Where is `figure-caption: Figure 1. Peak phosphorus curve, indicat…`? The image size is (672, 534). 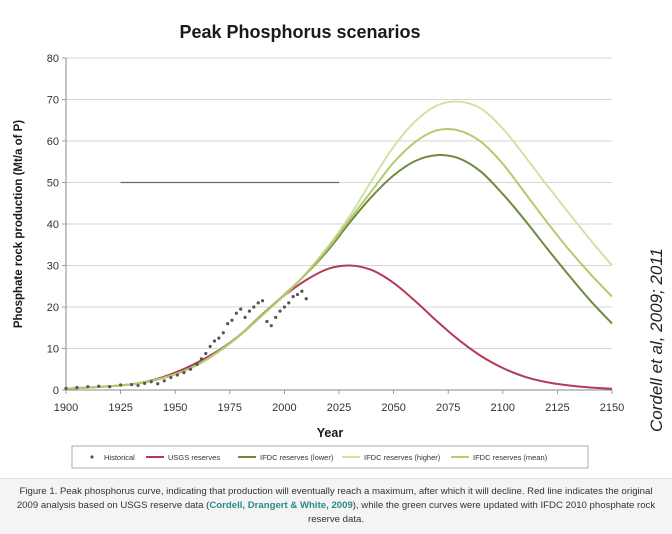
figure-caption: Figure 1. Peak phosphorus curve, indicat… is located at coordinates (336, 506).